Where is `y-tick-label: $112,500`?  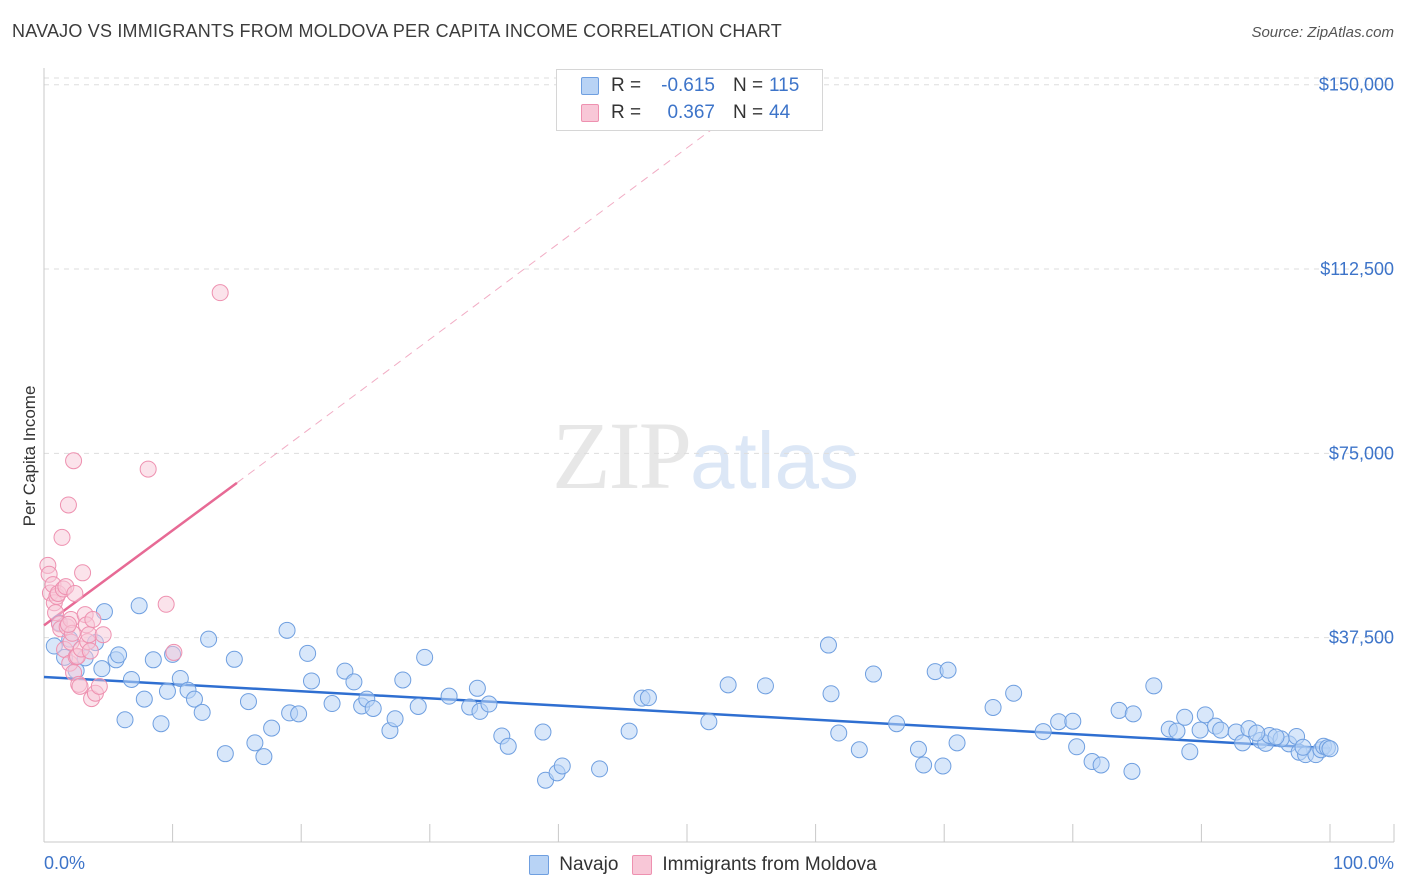
y-tick-label: $112,500 is located at coordinates (1357, 269).